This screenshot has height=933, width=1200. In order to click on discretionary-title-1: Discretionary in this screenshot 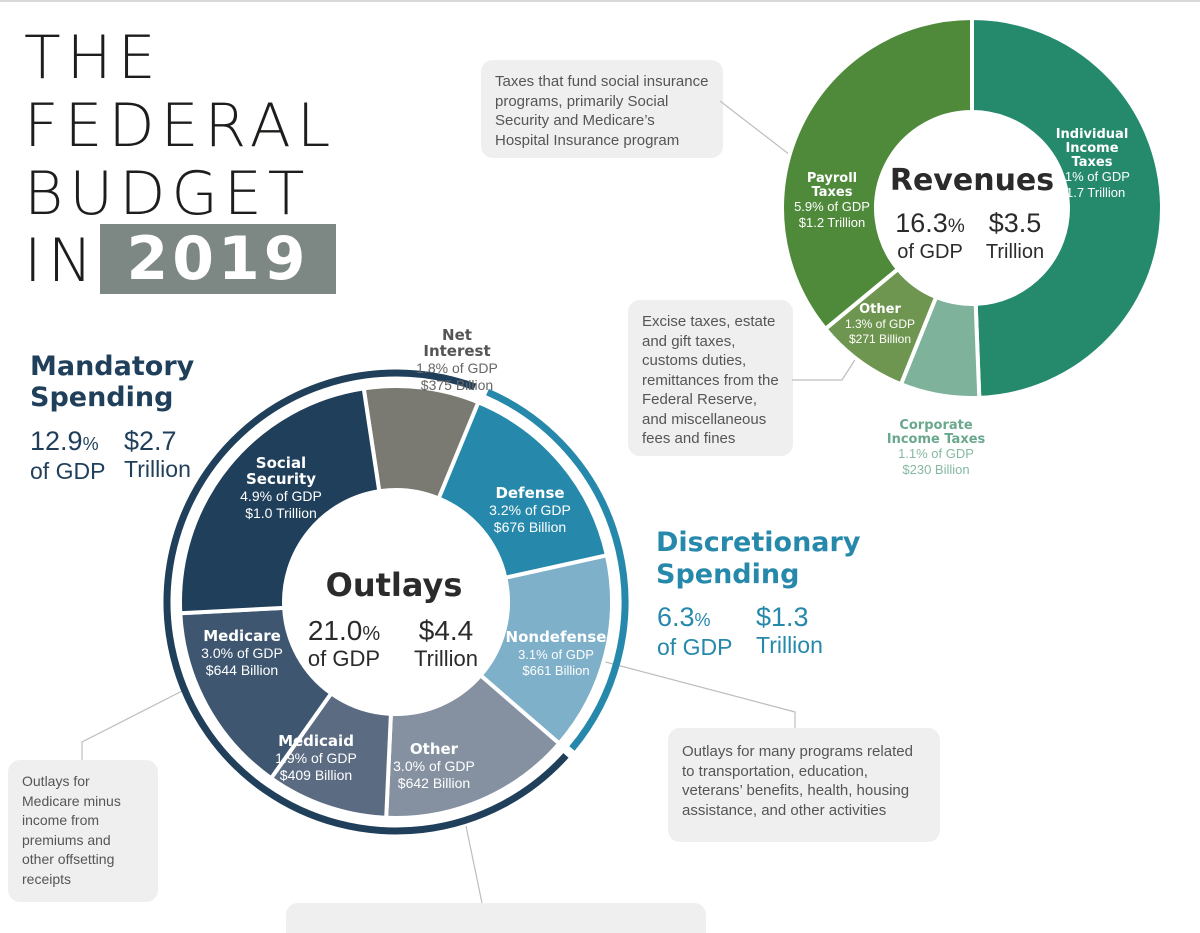, I will do `click(758, 542)`.